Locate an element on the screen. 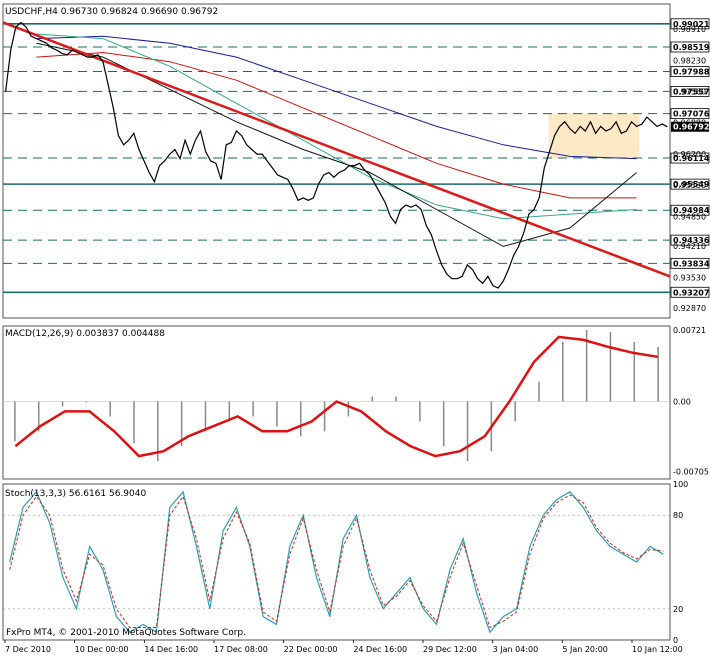  price-tick-label: 0.98230 is located at coordinates (689, 60).